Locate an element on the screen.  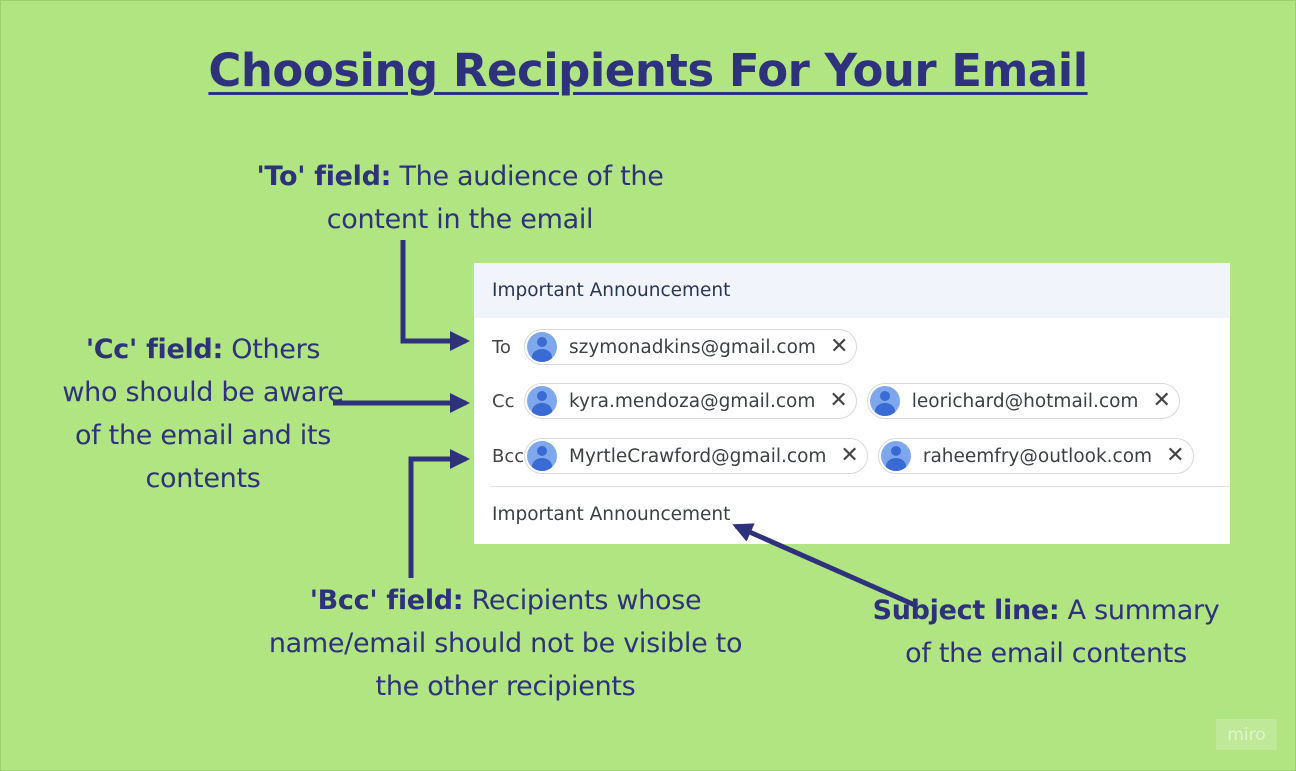
bcc-label: Bcc is located at coordinates (508, 456).